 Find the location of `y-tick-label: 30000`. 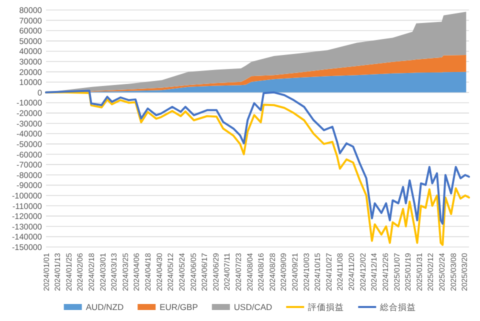

y-tick-label: 30000 is located at coordinates (30, 62).